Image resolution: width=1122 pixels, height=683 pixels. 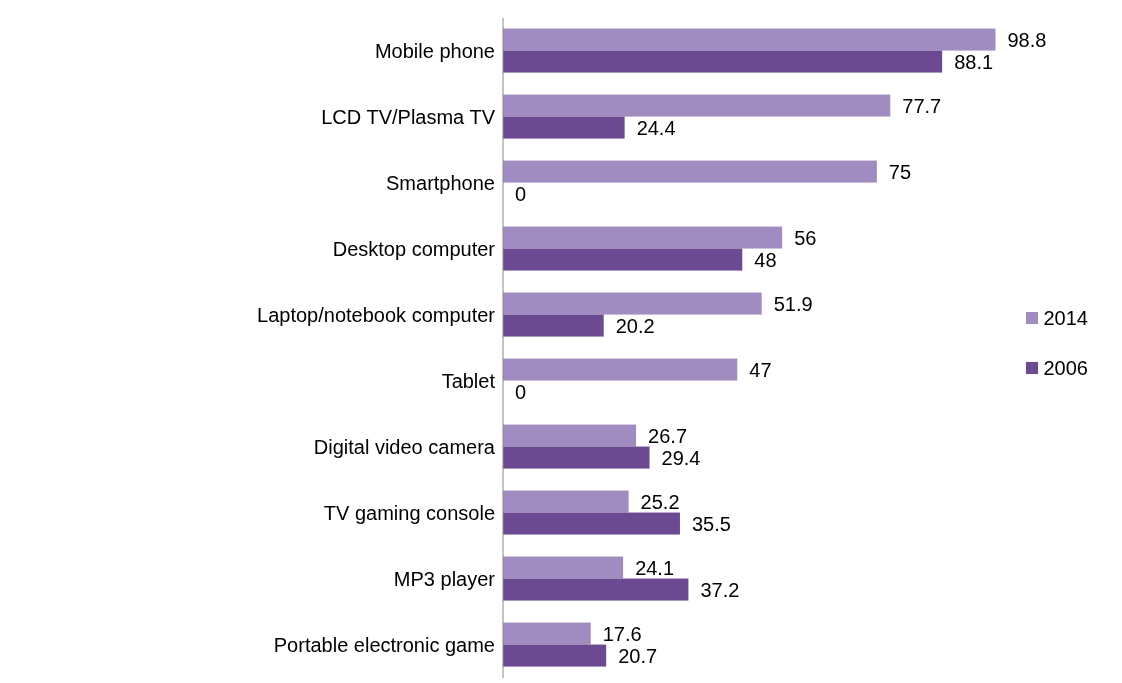 What do you see at coordinates (720, 589) in the screenshot?
I see `data-label: 37.2` at bounding box center [720, 589].